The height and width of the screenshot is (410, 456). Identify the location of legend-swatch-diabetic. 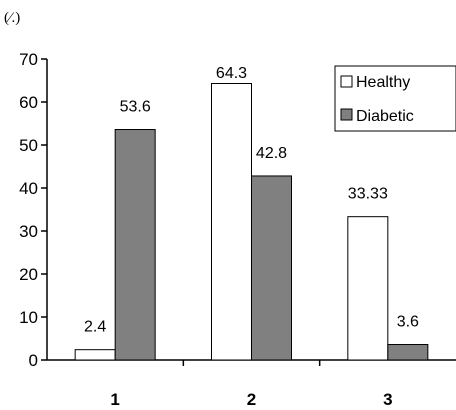
(346, 114).